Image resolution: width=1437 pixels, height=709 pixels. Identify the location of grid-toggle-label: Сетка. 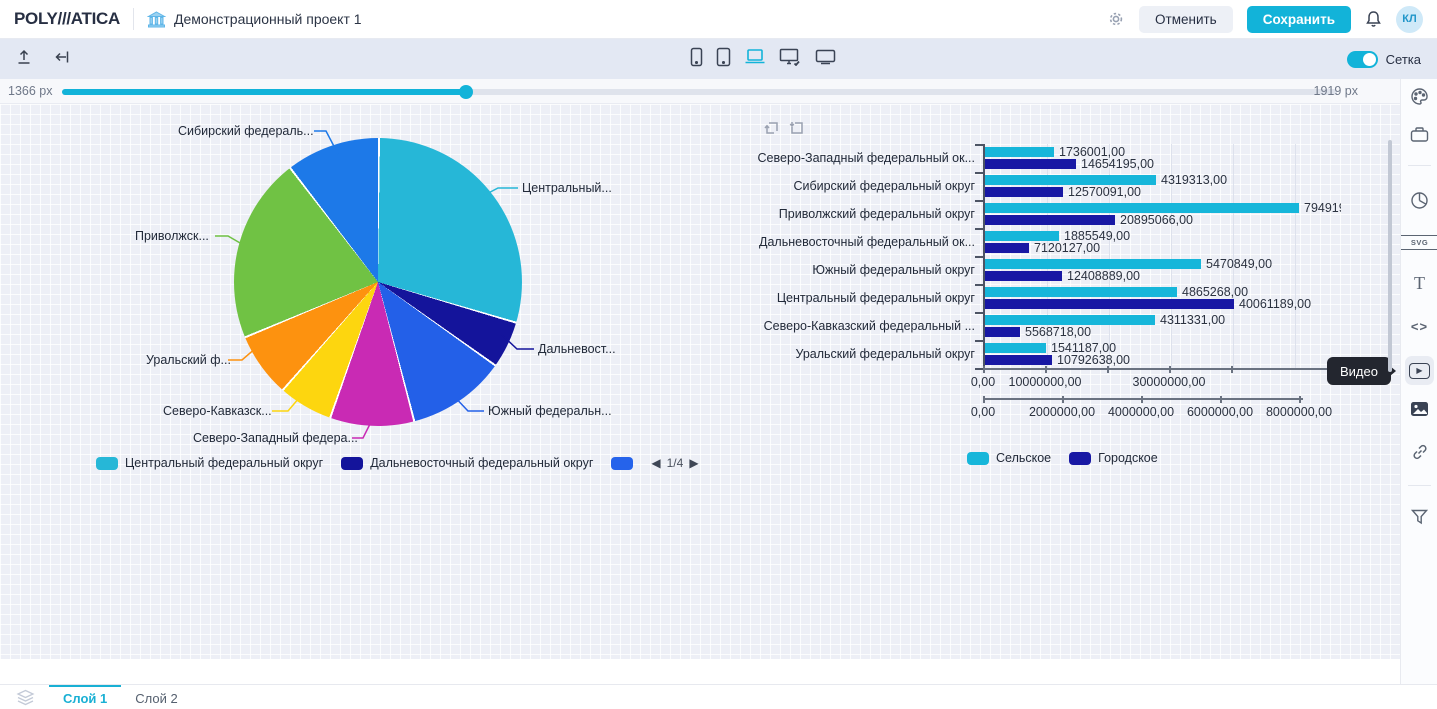
(1403, 59).